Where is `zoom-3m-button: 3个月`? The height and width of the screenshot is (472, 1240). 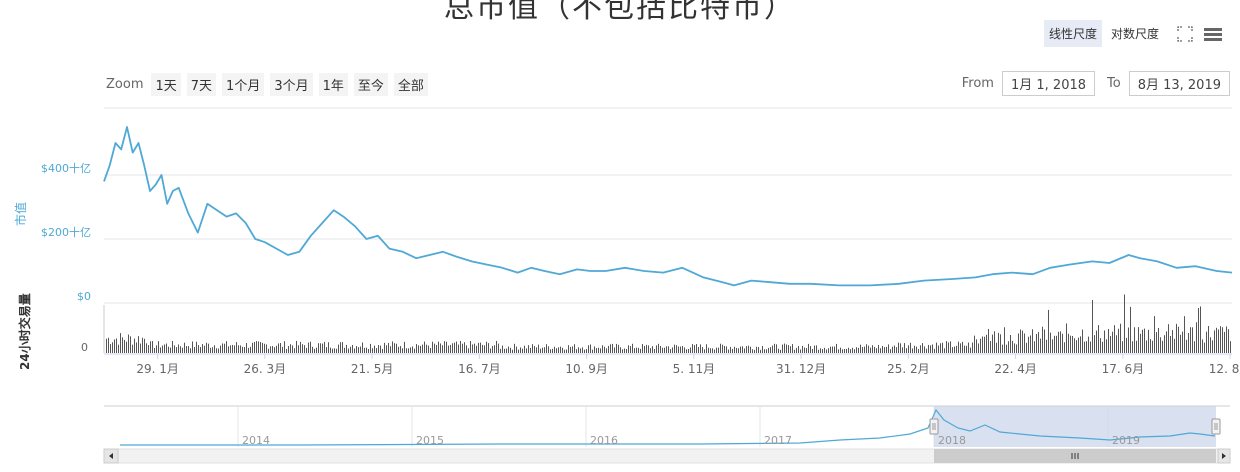 zoom-3m-button: 3个月 is located at coordinates (291, 84).